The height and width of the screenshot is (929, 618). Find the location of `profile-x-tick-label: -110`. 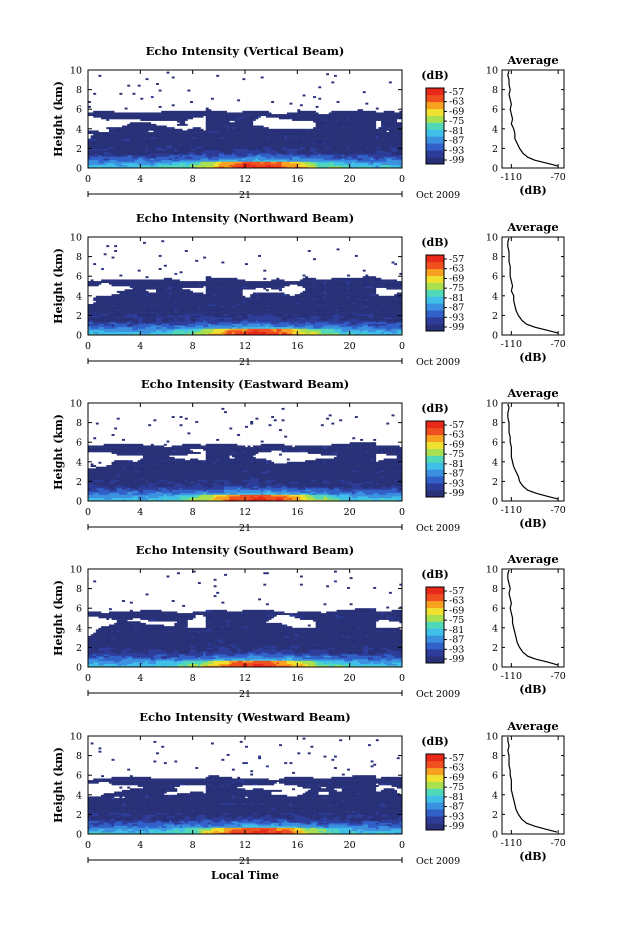

profile-x-tick-label: -110 is located at coordinates (511, 676).